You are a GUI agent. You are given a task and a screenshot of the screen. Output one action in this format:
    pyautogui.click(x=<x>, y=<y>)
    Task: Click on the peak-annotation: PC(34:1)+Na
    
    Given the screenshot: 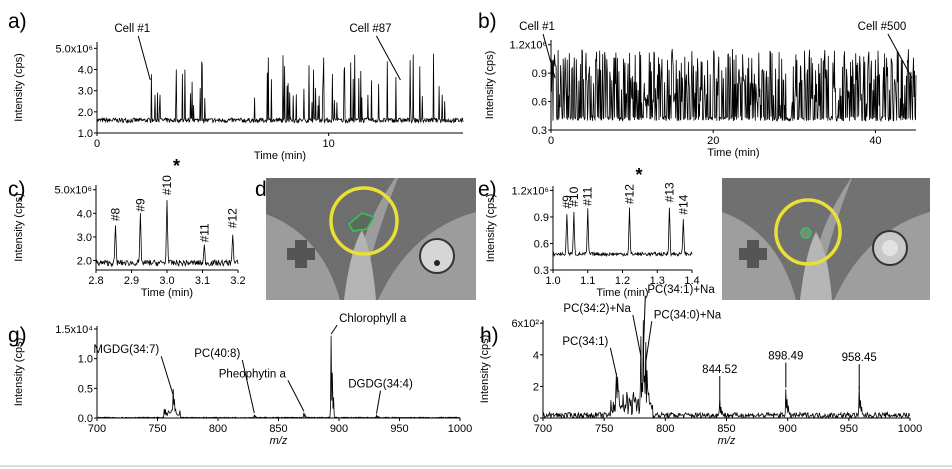 What is the action you would take?
    pyautogui.click(x=681, y=290)
    